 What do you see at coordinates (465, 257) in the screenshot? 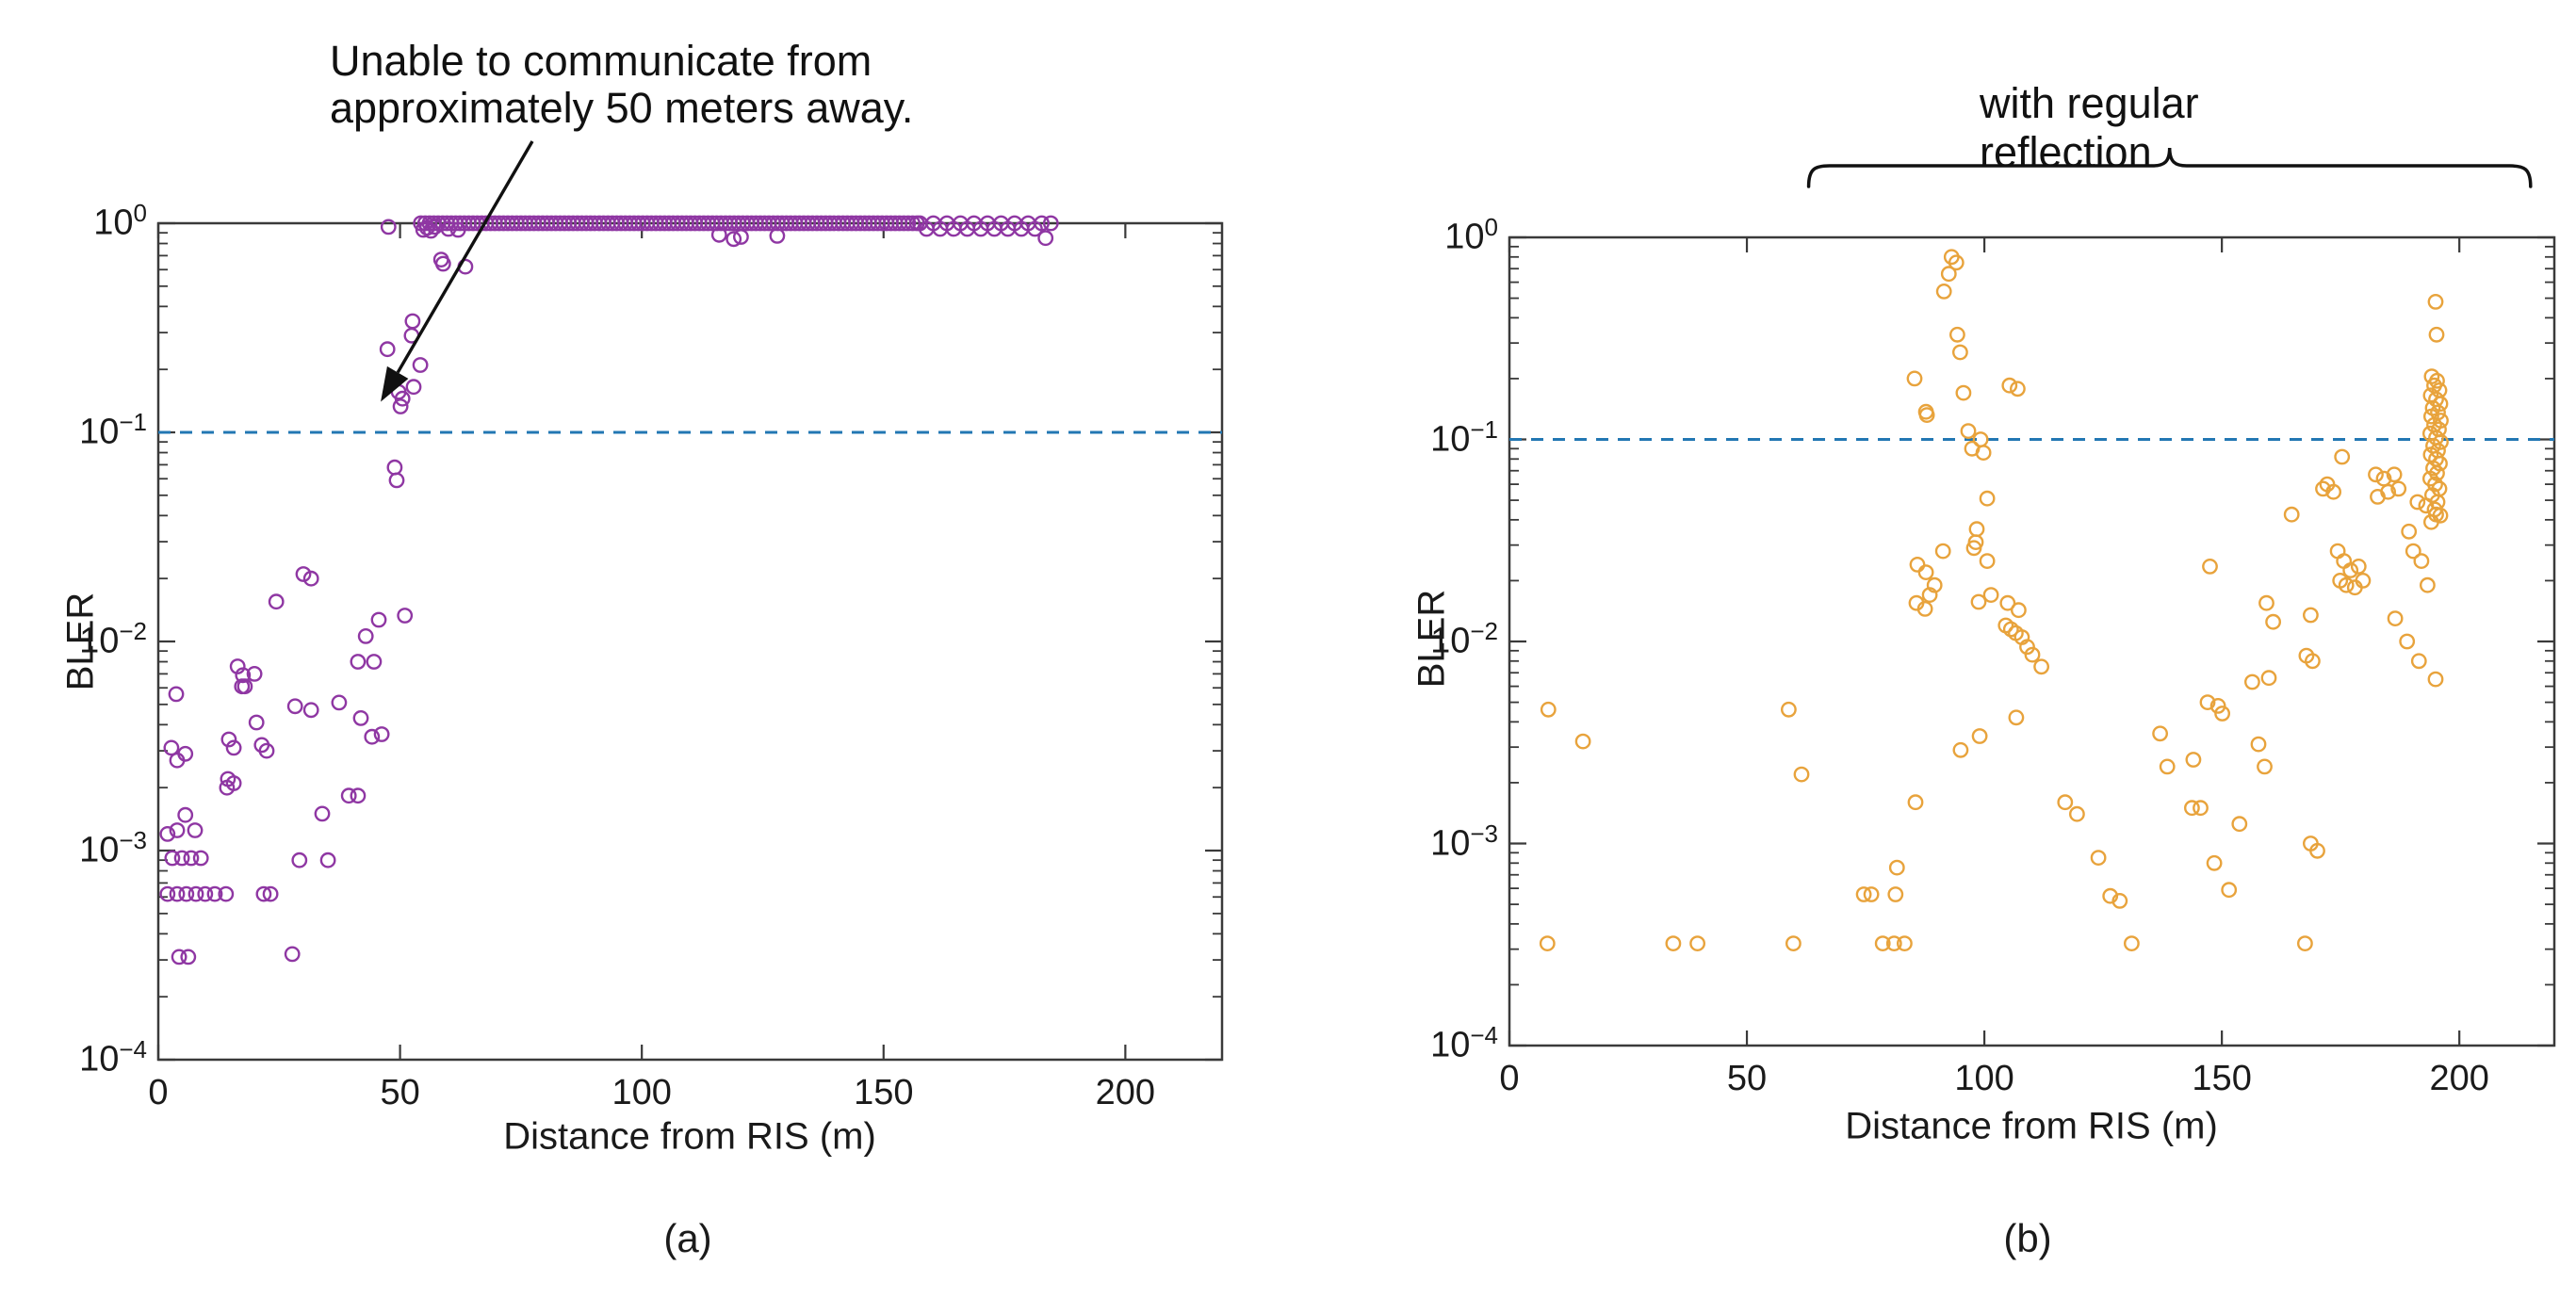
I see `annotation-arrow-line` at bounding box center [465, 257].